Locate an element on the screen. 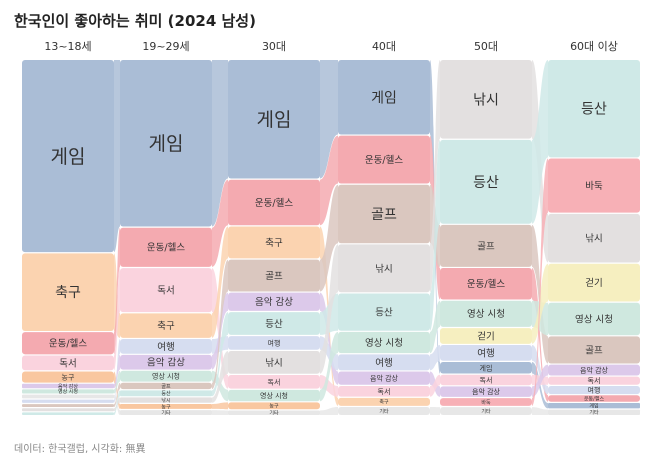  block-운동-헬스-col2 is located at coordinates (274, 202).